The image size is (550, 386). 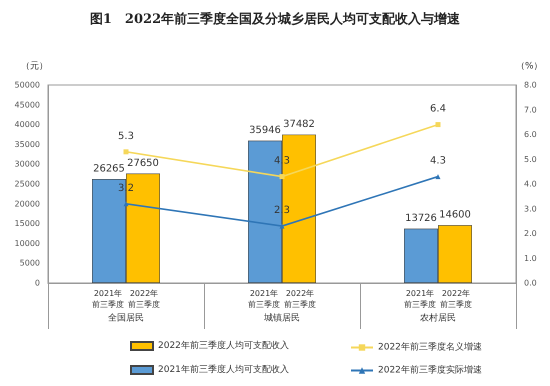 What do you see at coordinates (126, 188) in the screenshot?
I see `data-label: 3.2` at bounding box center [126, 188].